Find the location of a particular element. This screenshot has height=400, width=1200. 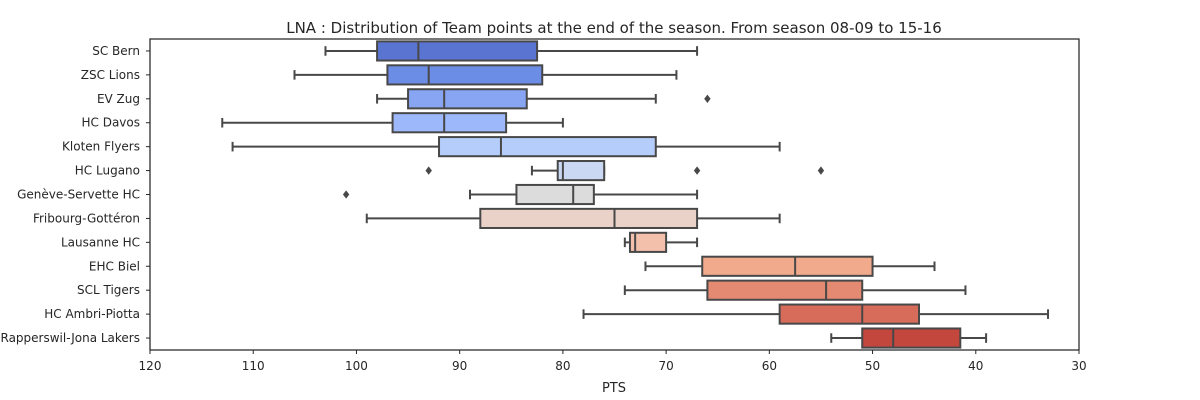

category-label: Rapperswil-Jona Lakers is located at coordinates (71, 338).